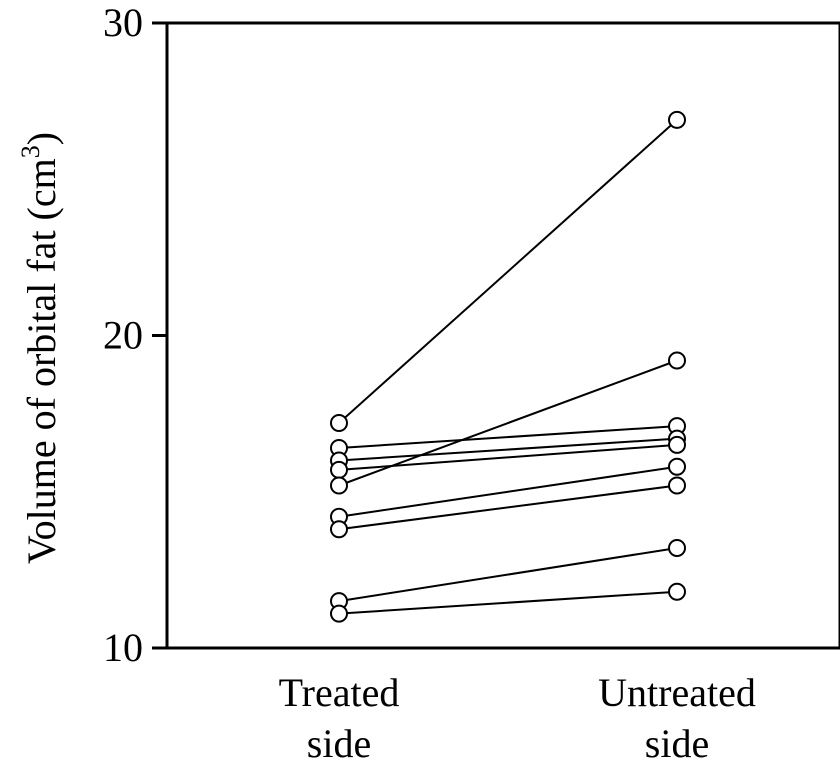 Image resolution: width=840 pixels, height=764 pixels. What do you see at coordinates (677, 119) in the screenshot?
I see `data-point-1-untreated` at bounding box center [677, 119].